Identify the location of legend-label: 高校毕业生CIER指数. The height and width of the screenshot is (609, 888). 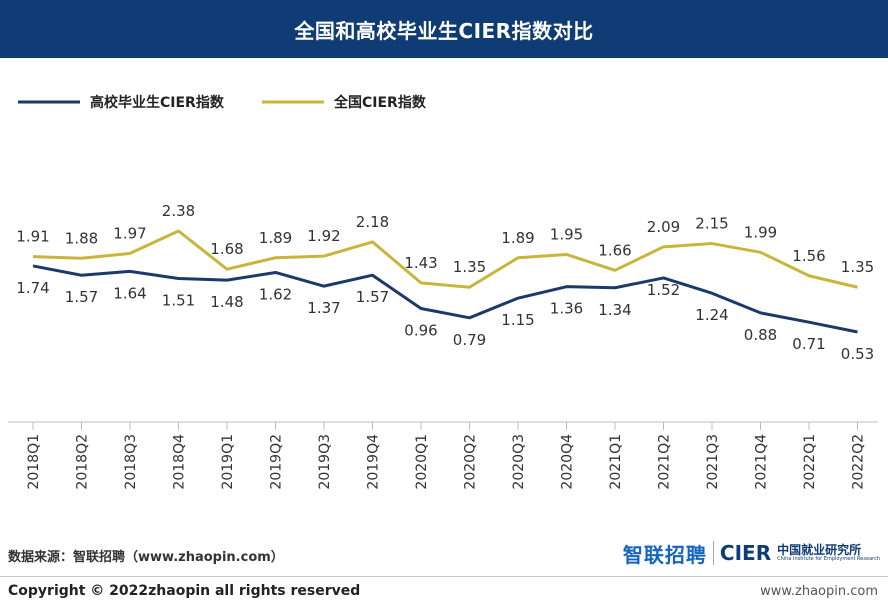
(157, 102).